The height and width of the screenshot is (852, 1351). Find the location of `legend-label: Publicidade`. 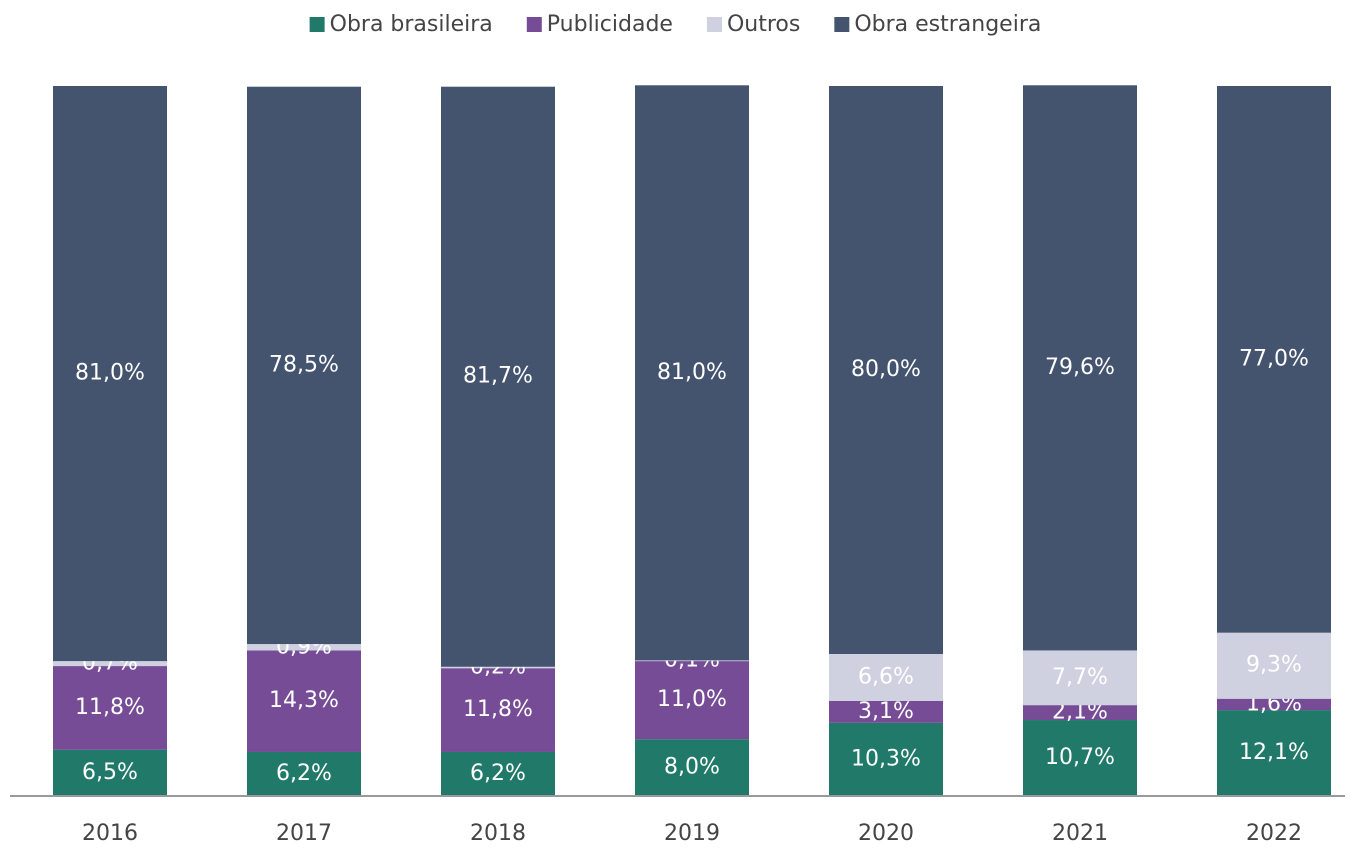

legend-label: Publicidade is located at coordinates (610, 24).